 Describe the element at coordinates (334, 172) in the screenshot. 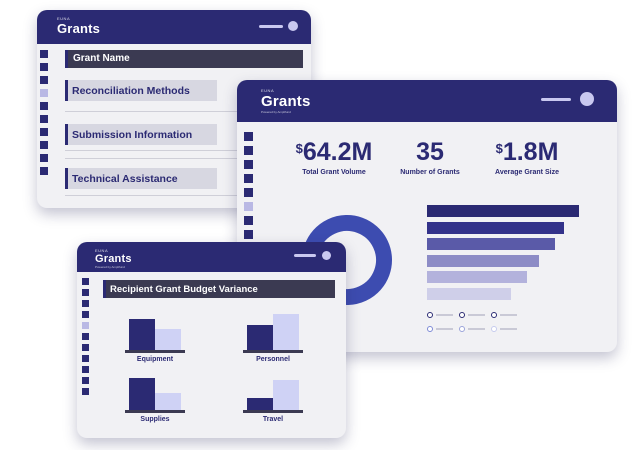

I see `stat-label: Total Grant Volume` at that location.